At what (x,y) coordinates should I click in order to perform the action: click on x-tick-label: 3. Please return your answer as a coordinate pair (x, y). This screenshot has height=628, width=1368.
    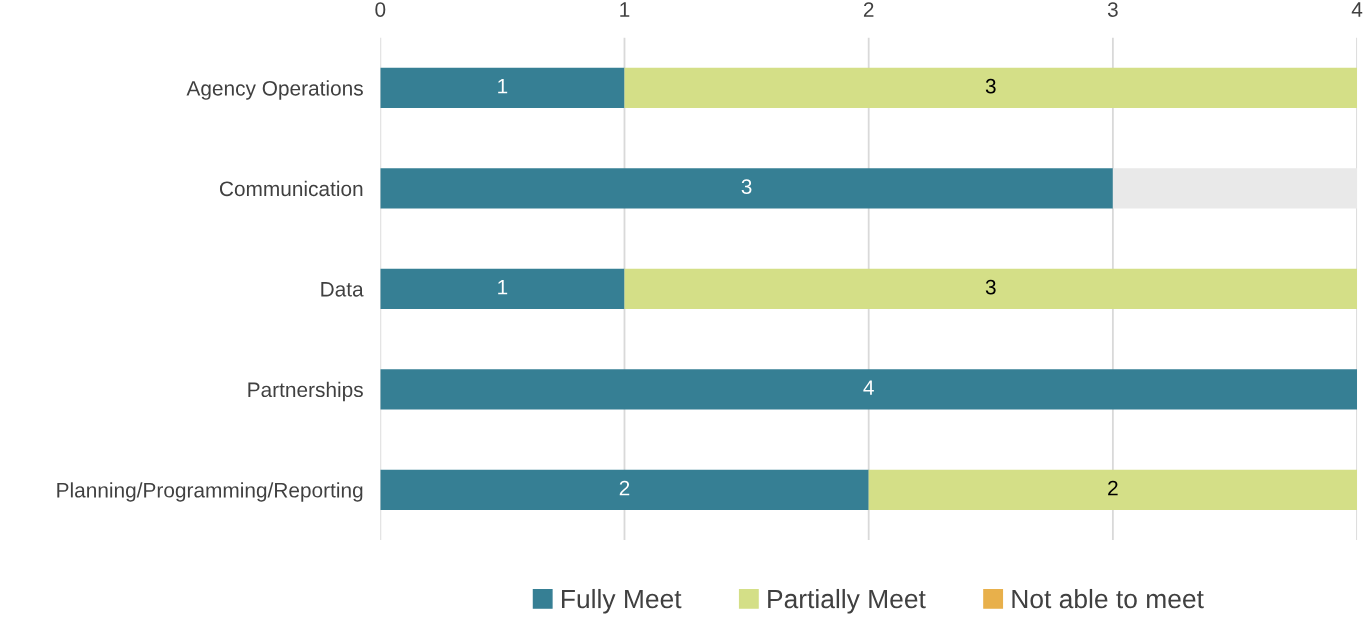
    Looking at the image, I should click on (1112, 9).